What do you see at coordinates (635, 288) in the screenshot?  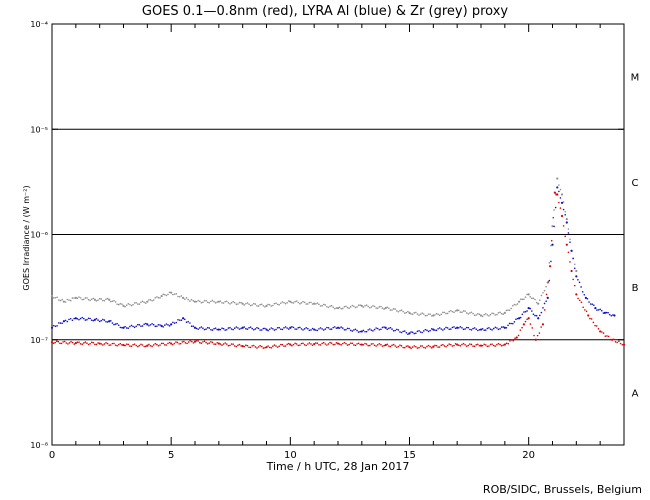 I see `flare-class-label: B` at bounding box center [635, 288].